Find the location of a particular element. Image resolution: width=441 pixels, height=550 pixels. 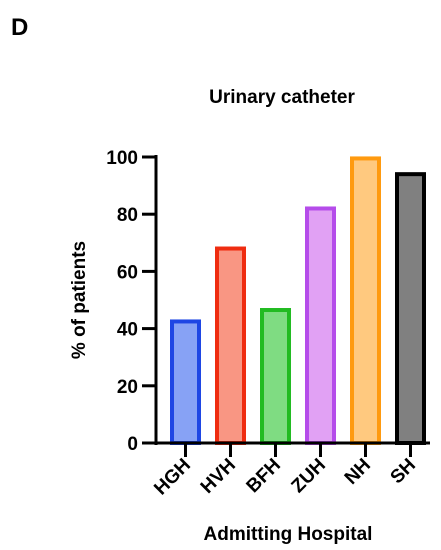

y-tick-label-60: 60 is located at coordinates (127, 272).